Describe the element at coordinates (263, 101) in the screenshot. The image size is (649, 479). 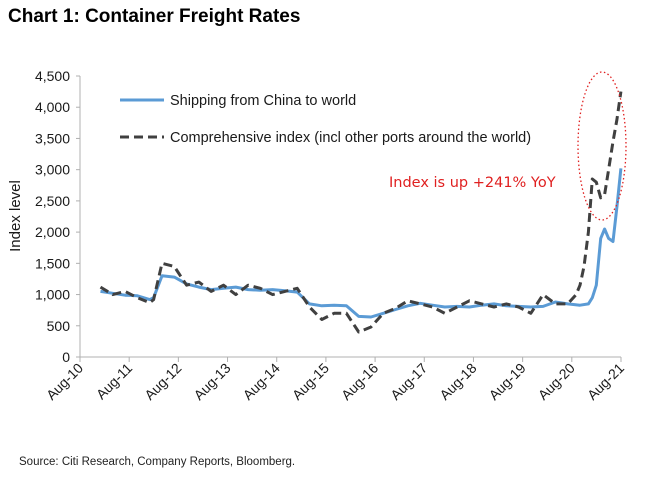
I see `legend-label-china: Shipping from China to world` at that location.